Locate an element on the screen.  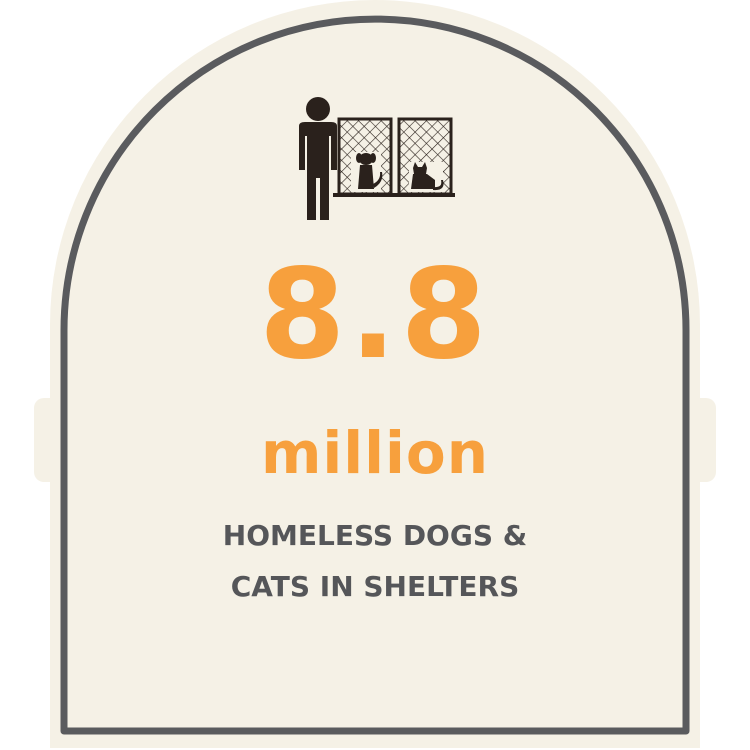
stat-value: 8.8 is located at coordinates (375, 315).